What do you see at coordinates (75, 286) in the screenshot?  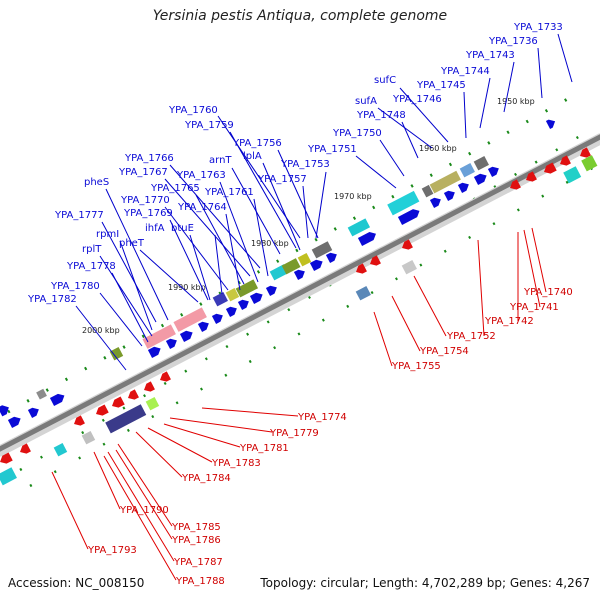 I see `gene-label: YPA_1780` at bounding box center [75, 286].